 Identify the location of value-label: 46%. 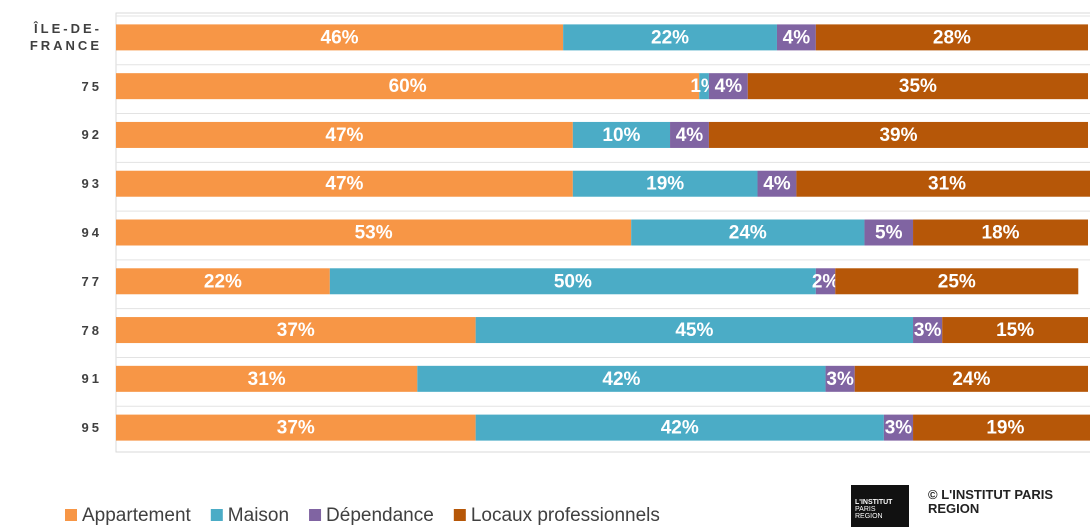
(340, 37).